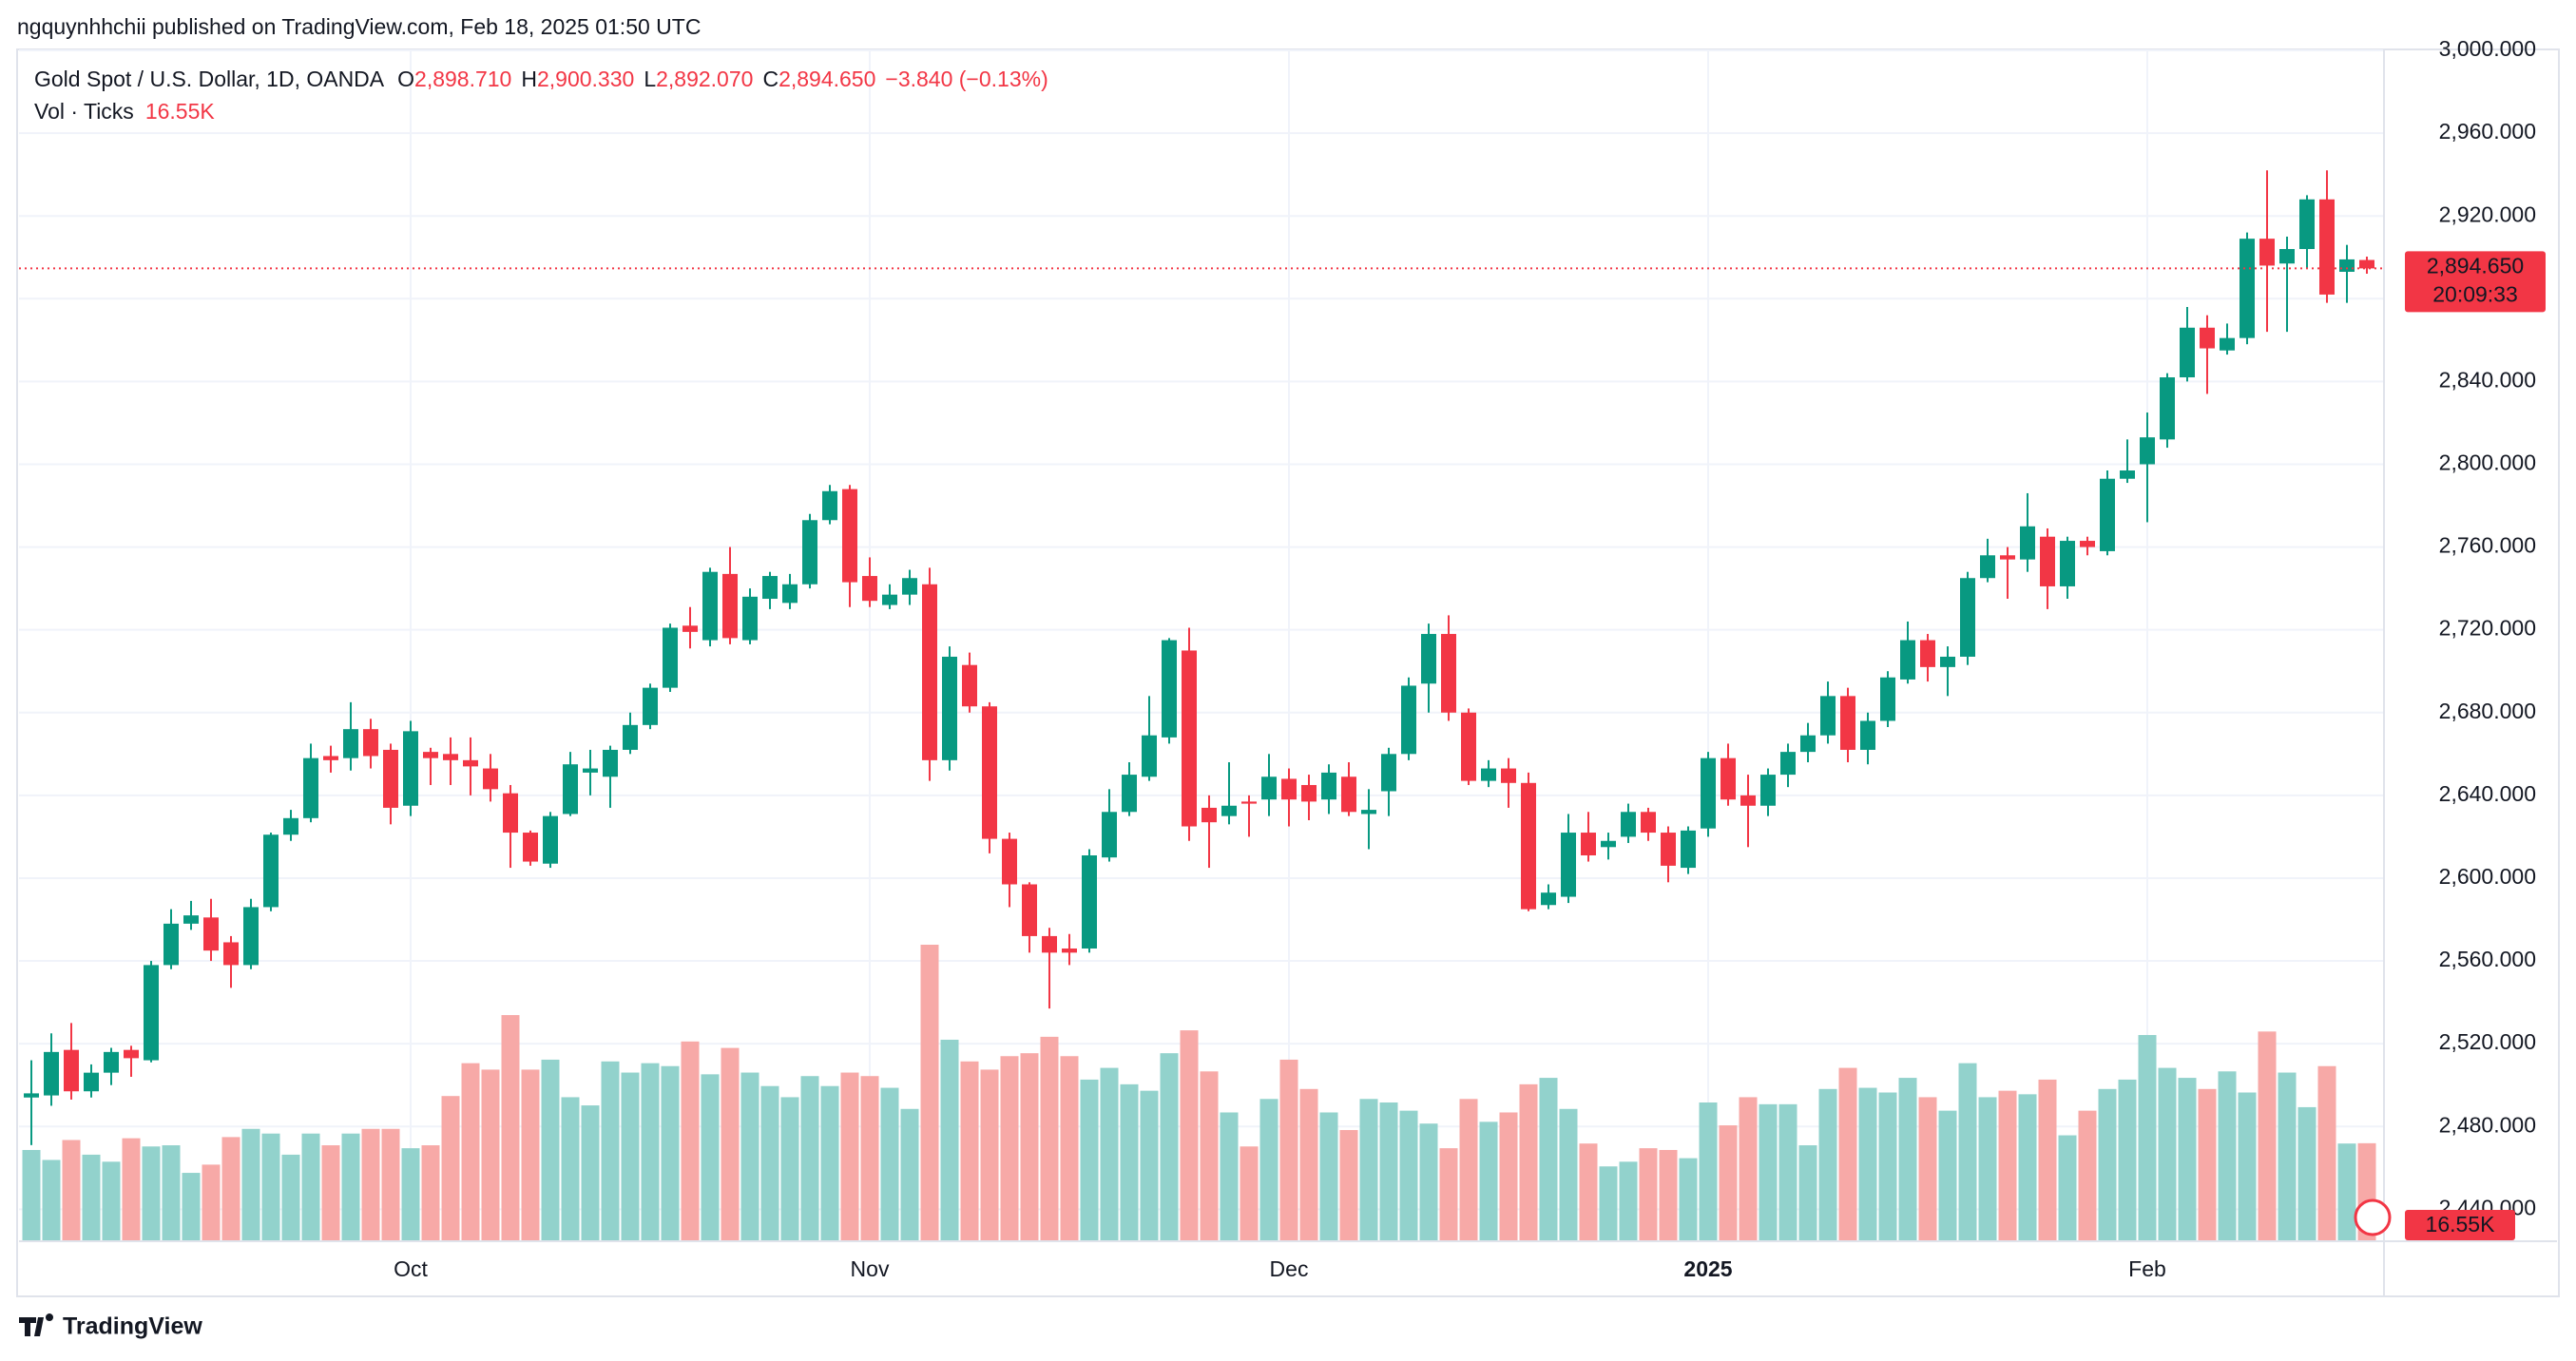  I want to click on volume-title: Vol · Ticks, so click(84, 111).